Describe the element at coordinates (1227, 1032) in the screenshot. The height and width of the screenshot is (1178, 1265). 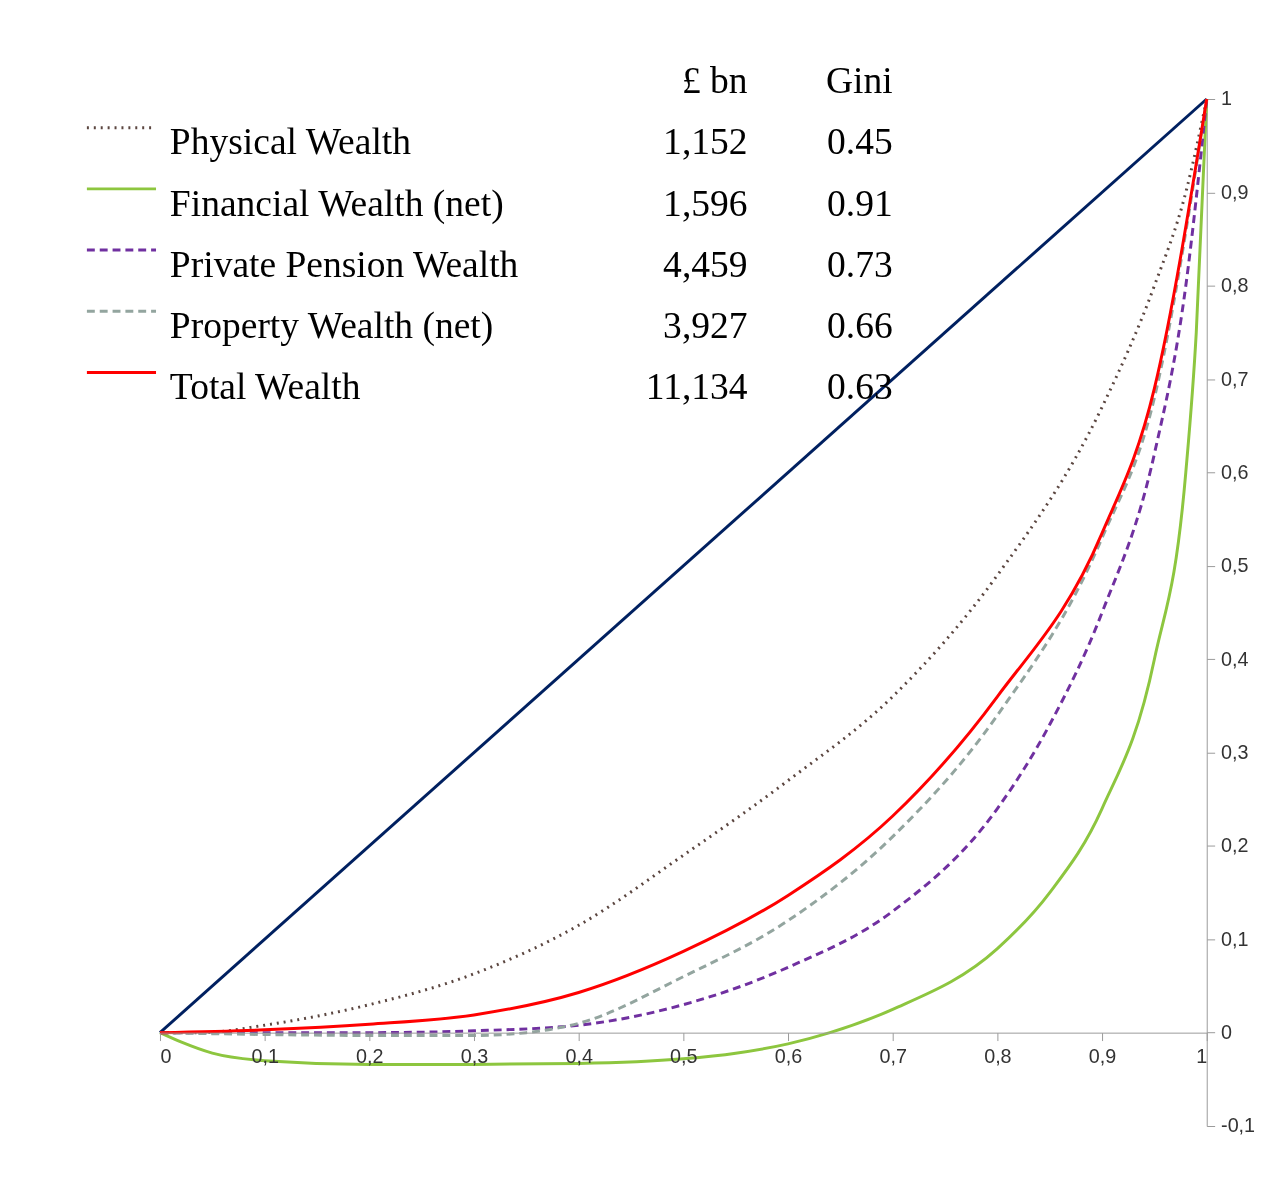
I see `y-tick-label: 0` at that location.